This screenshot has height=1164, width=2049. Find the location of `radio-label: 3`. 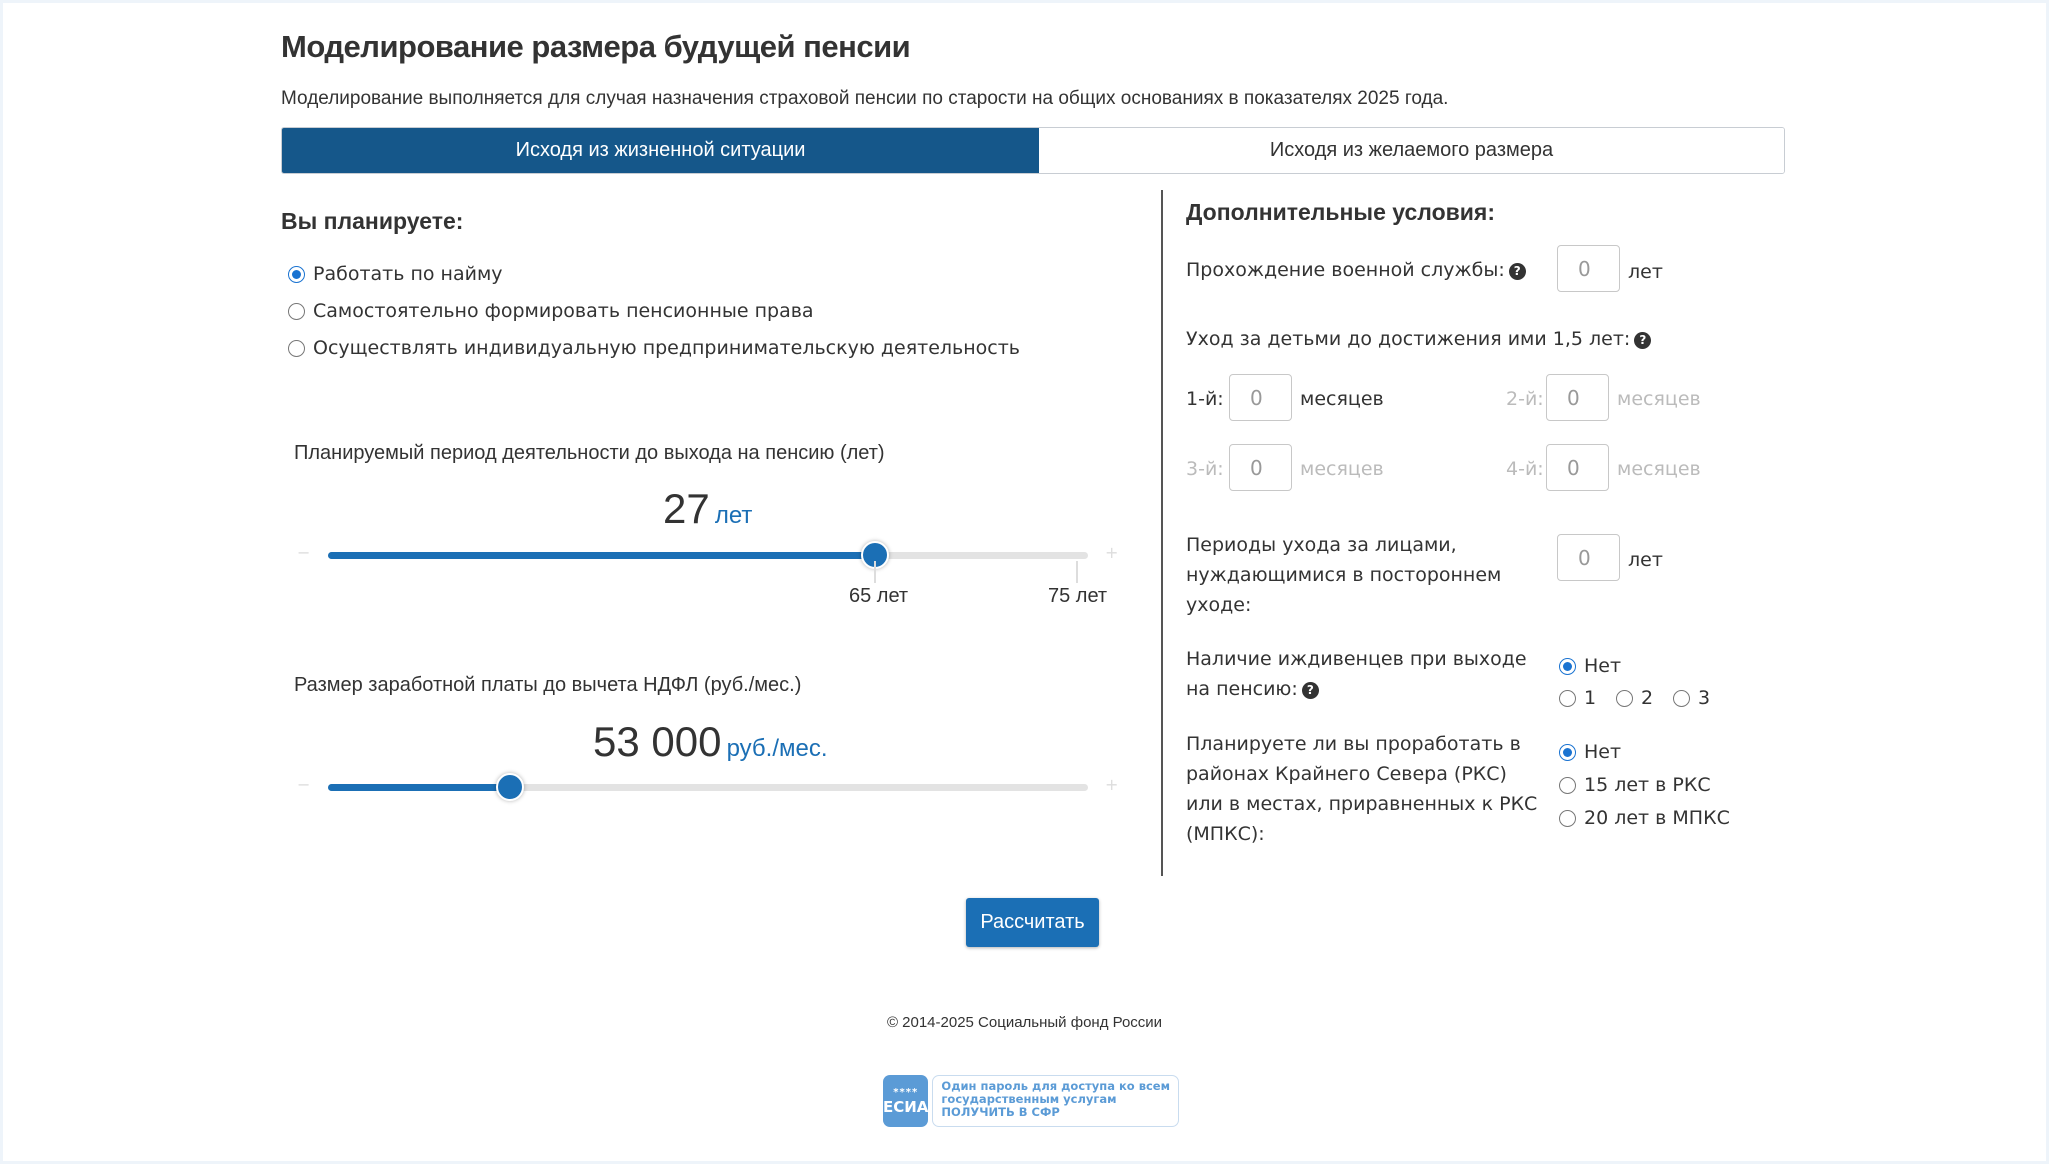

radio-label: 3 is located at coordinates (1704, 698).